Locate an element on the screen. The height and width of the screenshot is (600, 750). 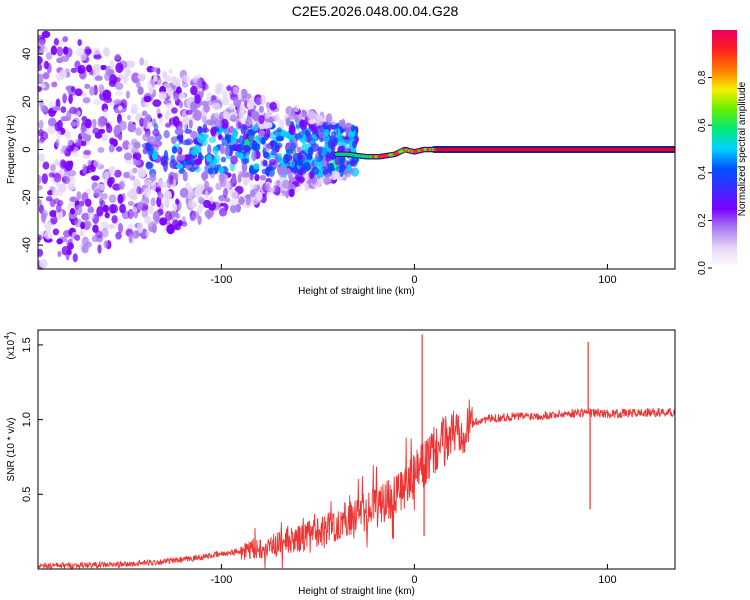
x-tick-label: 100 is located at coordinates (607, 280).